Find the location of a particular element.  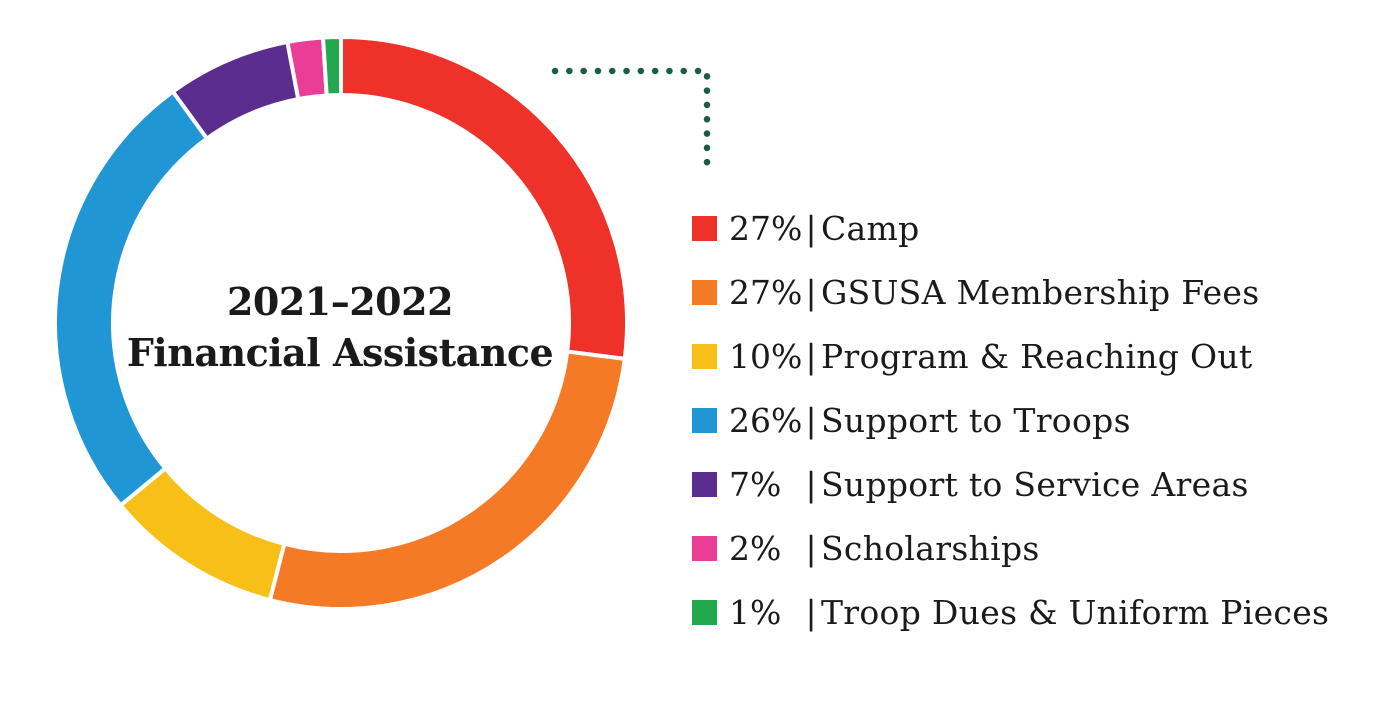

donut-slice-troop-dues-uniform-pieces is located at coordinates (331, 66).